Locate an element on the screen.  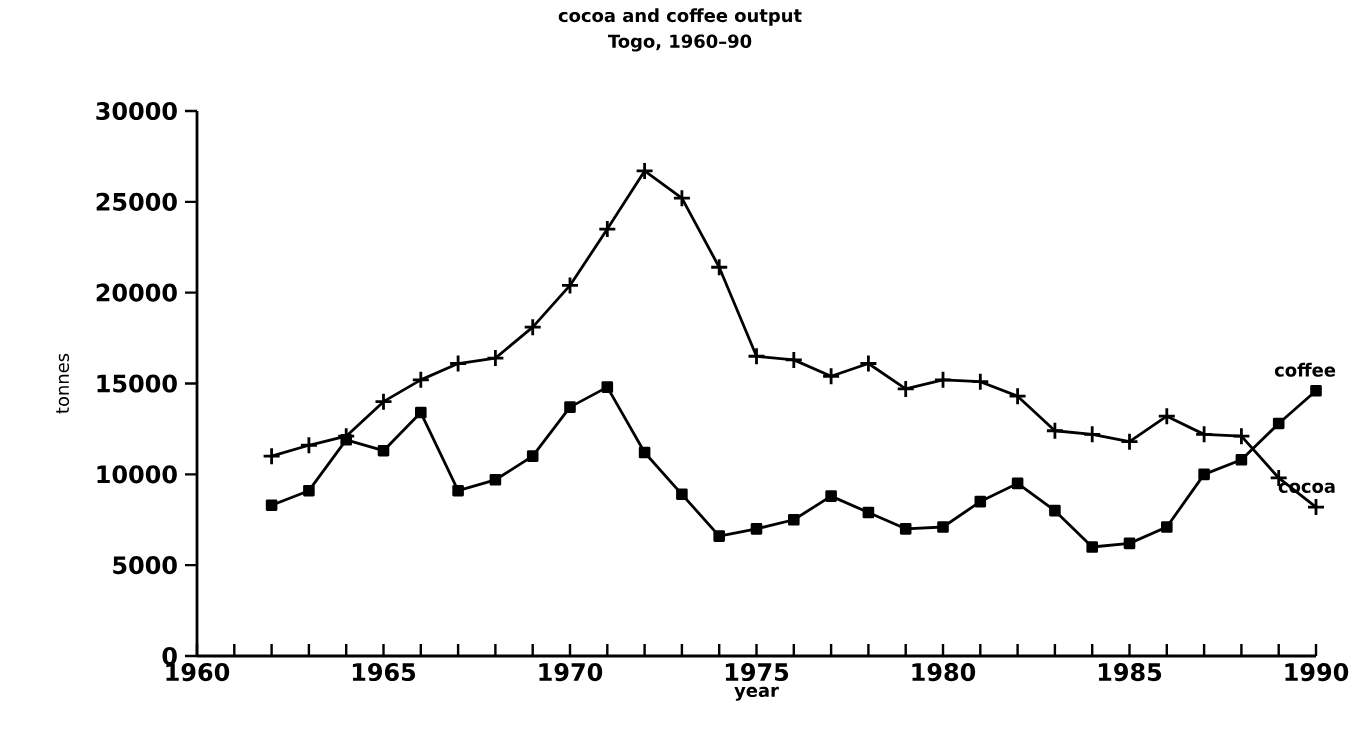
y-tick-label: 0 is located at coordinates (169, 656).